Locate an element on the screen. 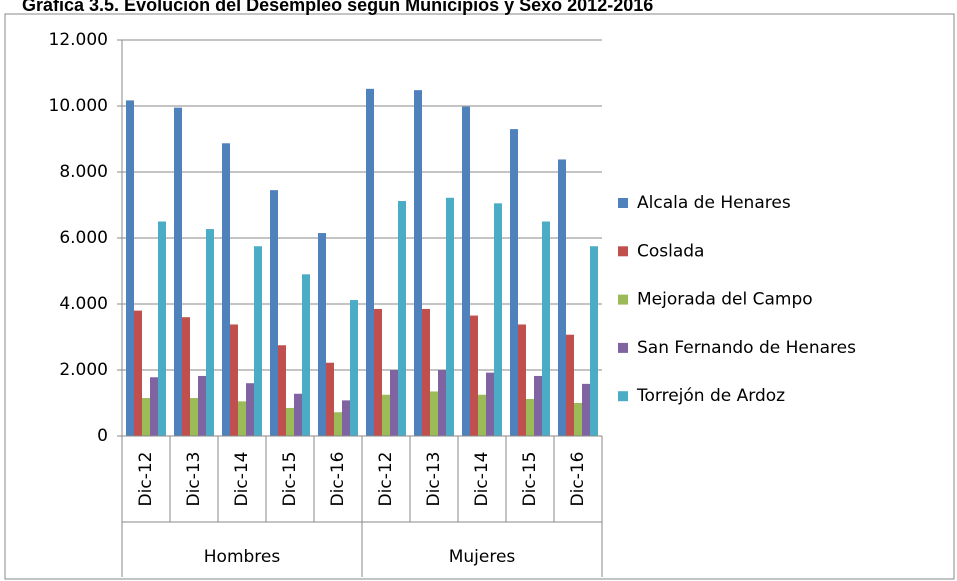 This screenshot has width=957, height=581. y-tick-label: 12.000 is located at coordinates (78, 40).